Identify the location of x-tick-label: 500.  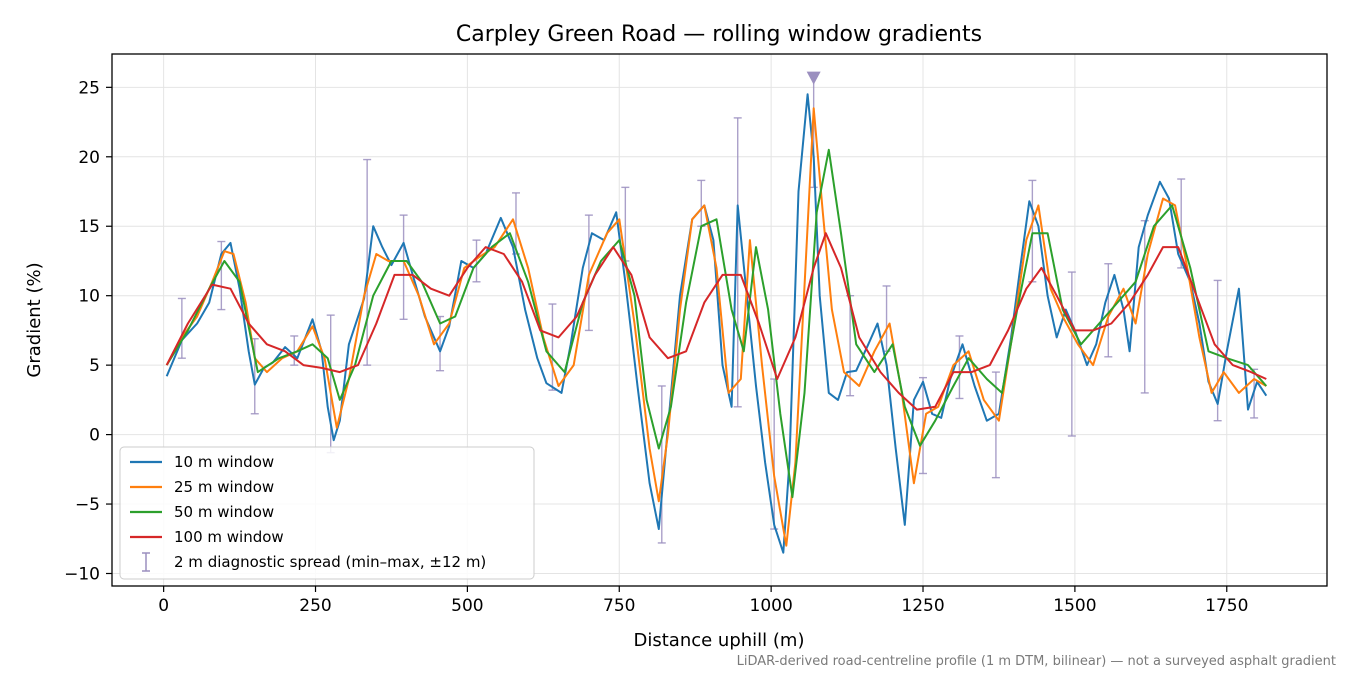
(467, 606).